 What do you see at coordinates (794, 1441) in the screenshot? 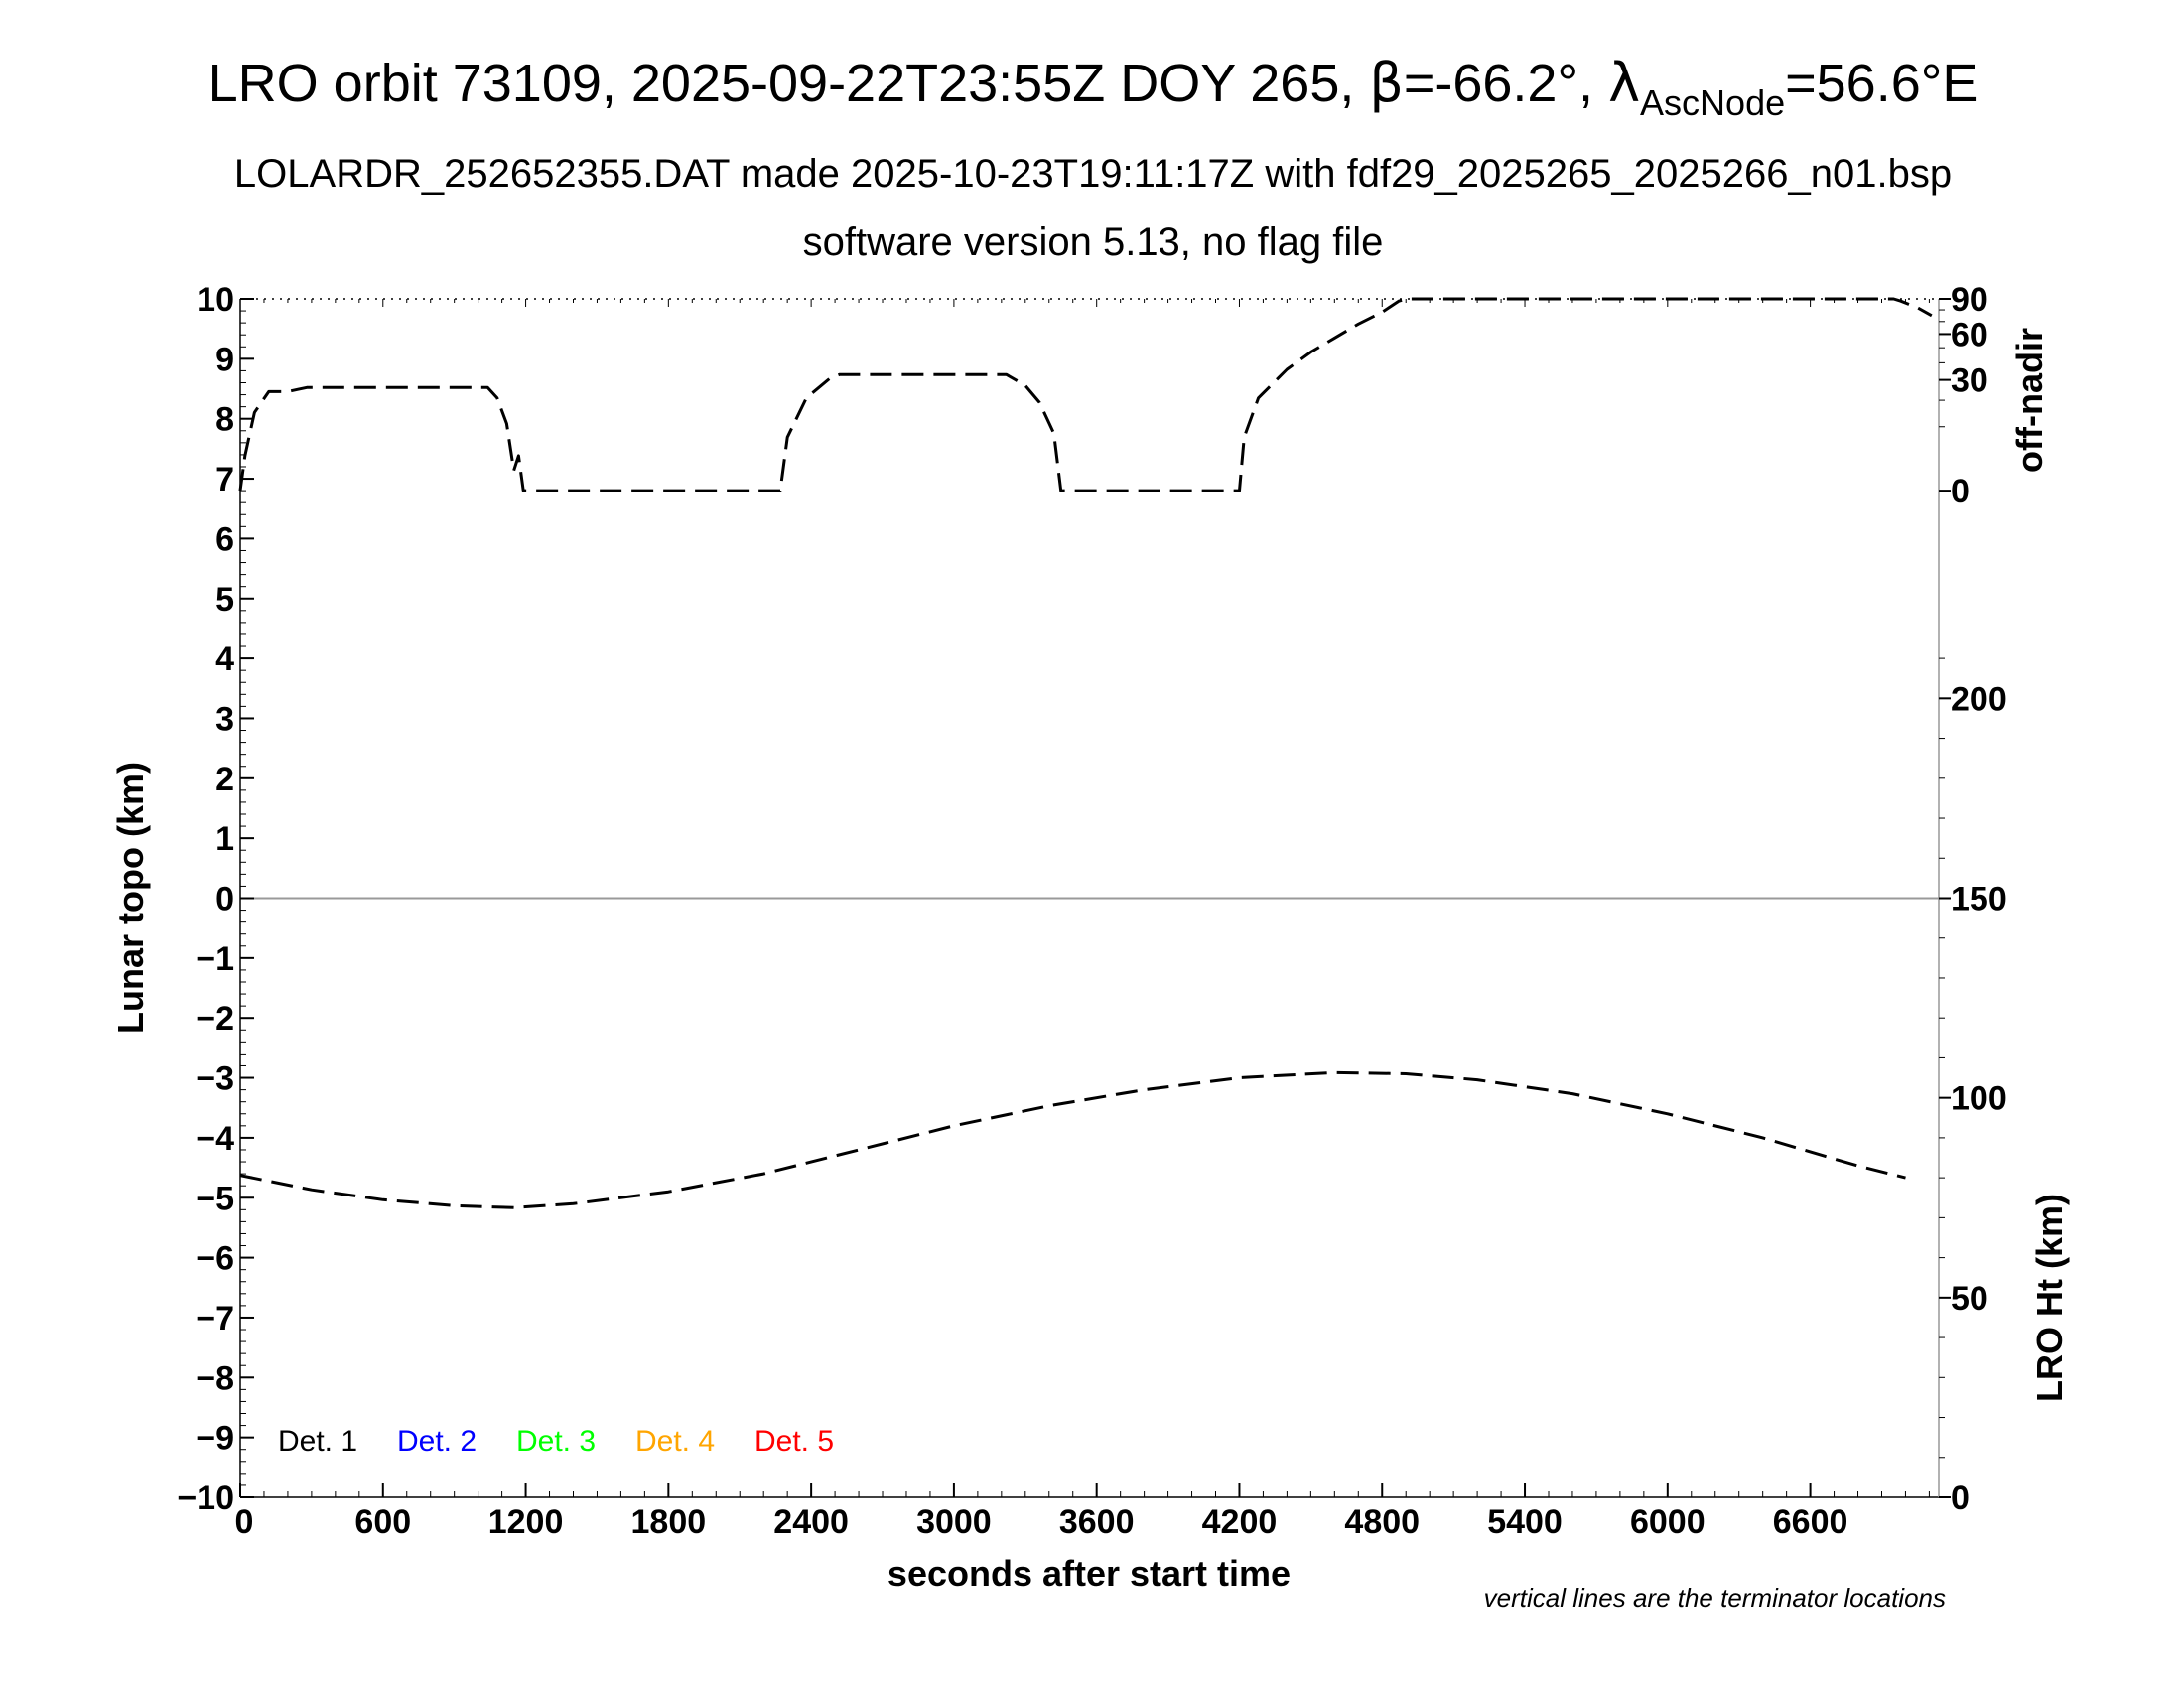
I see `legend-det-5: Det. 5` at bounding box center [794, 1441].